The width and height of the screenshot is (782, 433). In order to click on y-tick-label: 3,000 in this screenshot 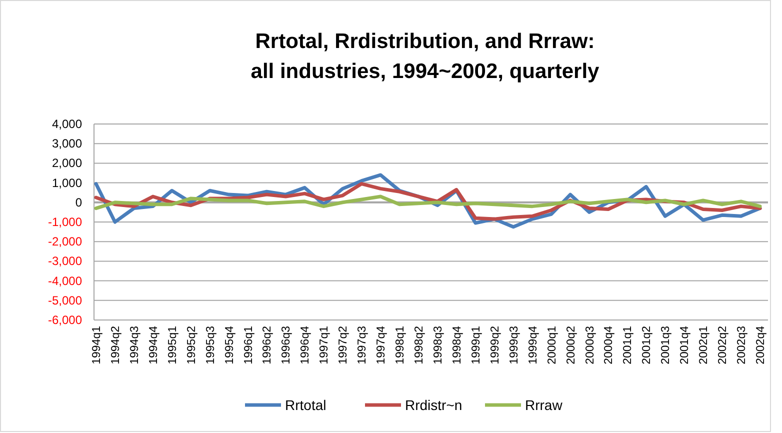, I will do `click(67, 143)`.